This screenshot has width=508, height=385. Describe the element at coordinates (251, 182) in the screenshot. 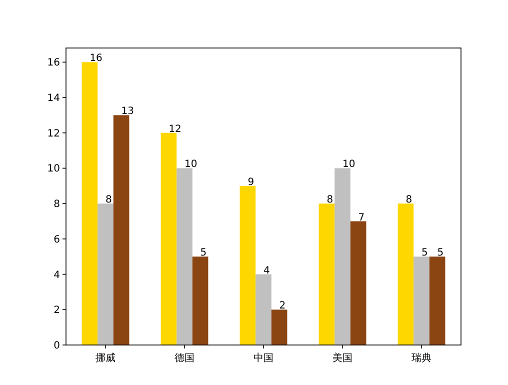

I see `data-label: 9` at that location.